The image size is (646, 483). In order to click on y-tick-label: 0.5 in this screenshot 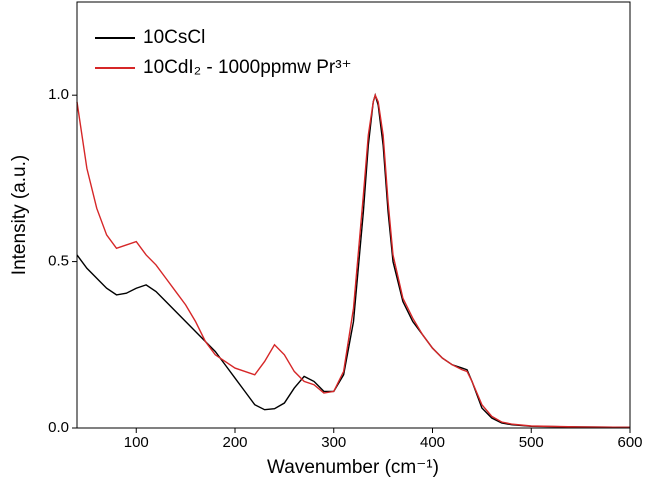, I will do `click(58, 261)`.